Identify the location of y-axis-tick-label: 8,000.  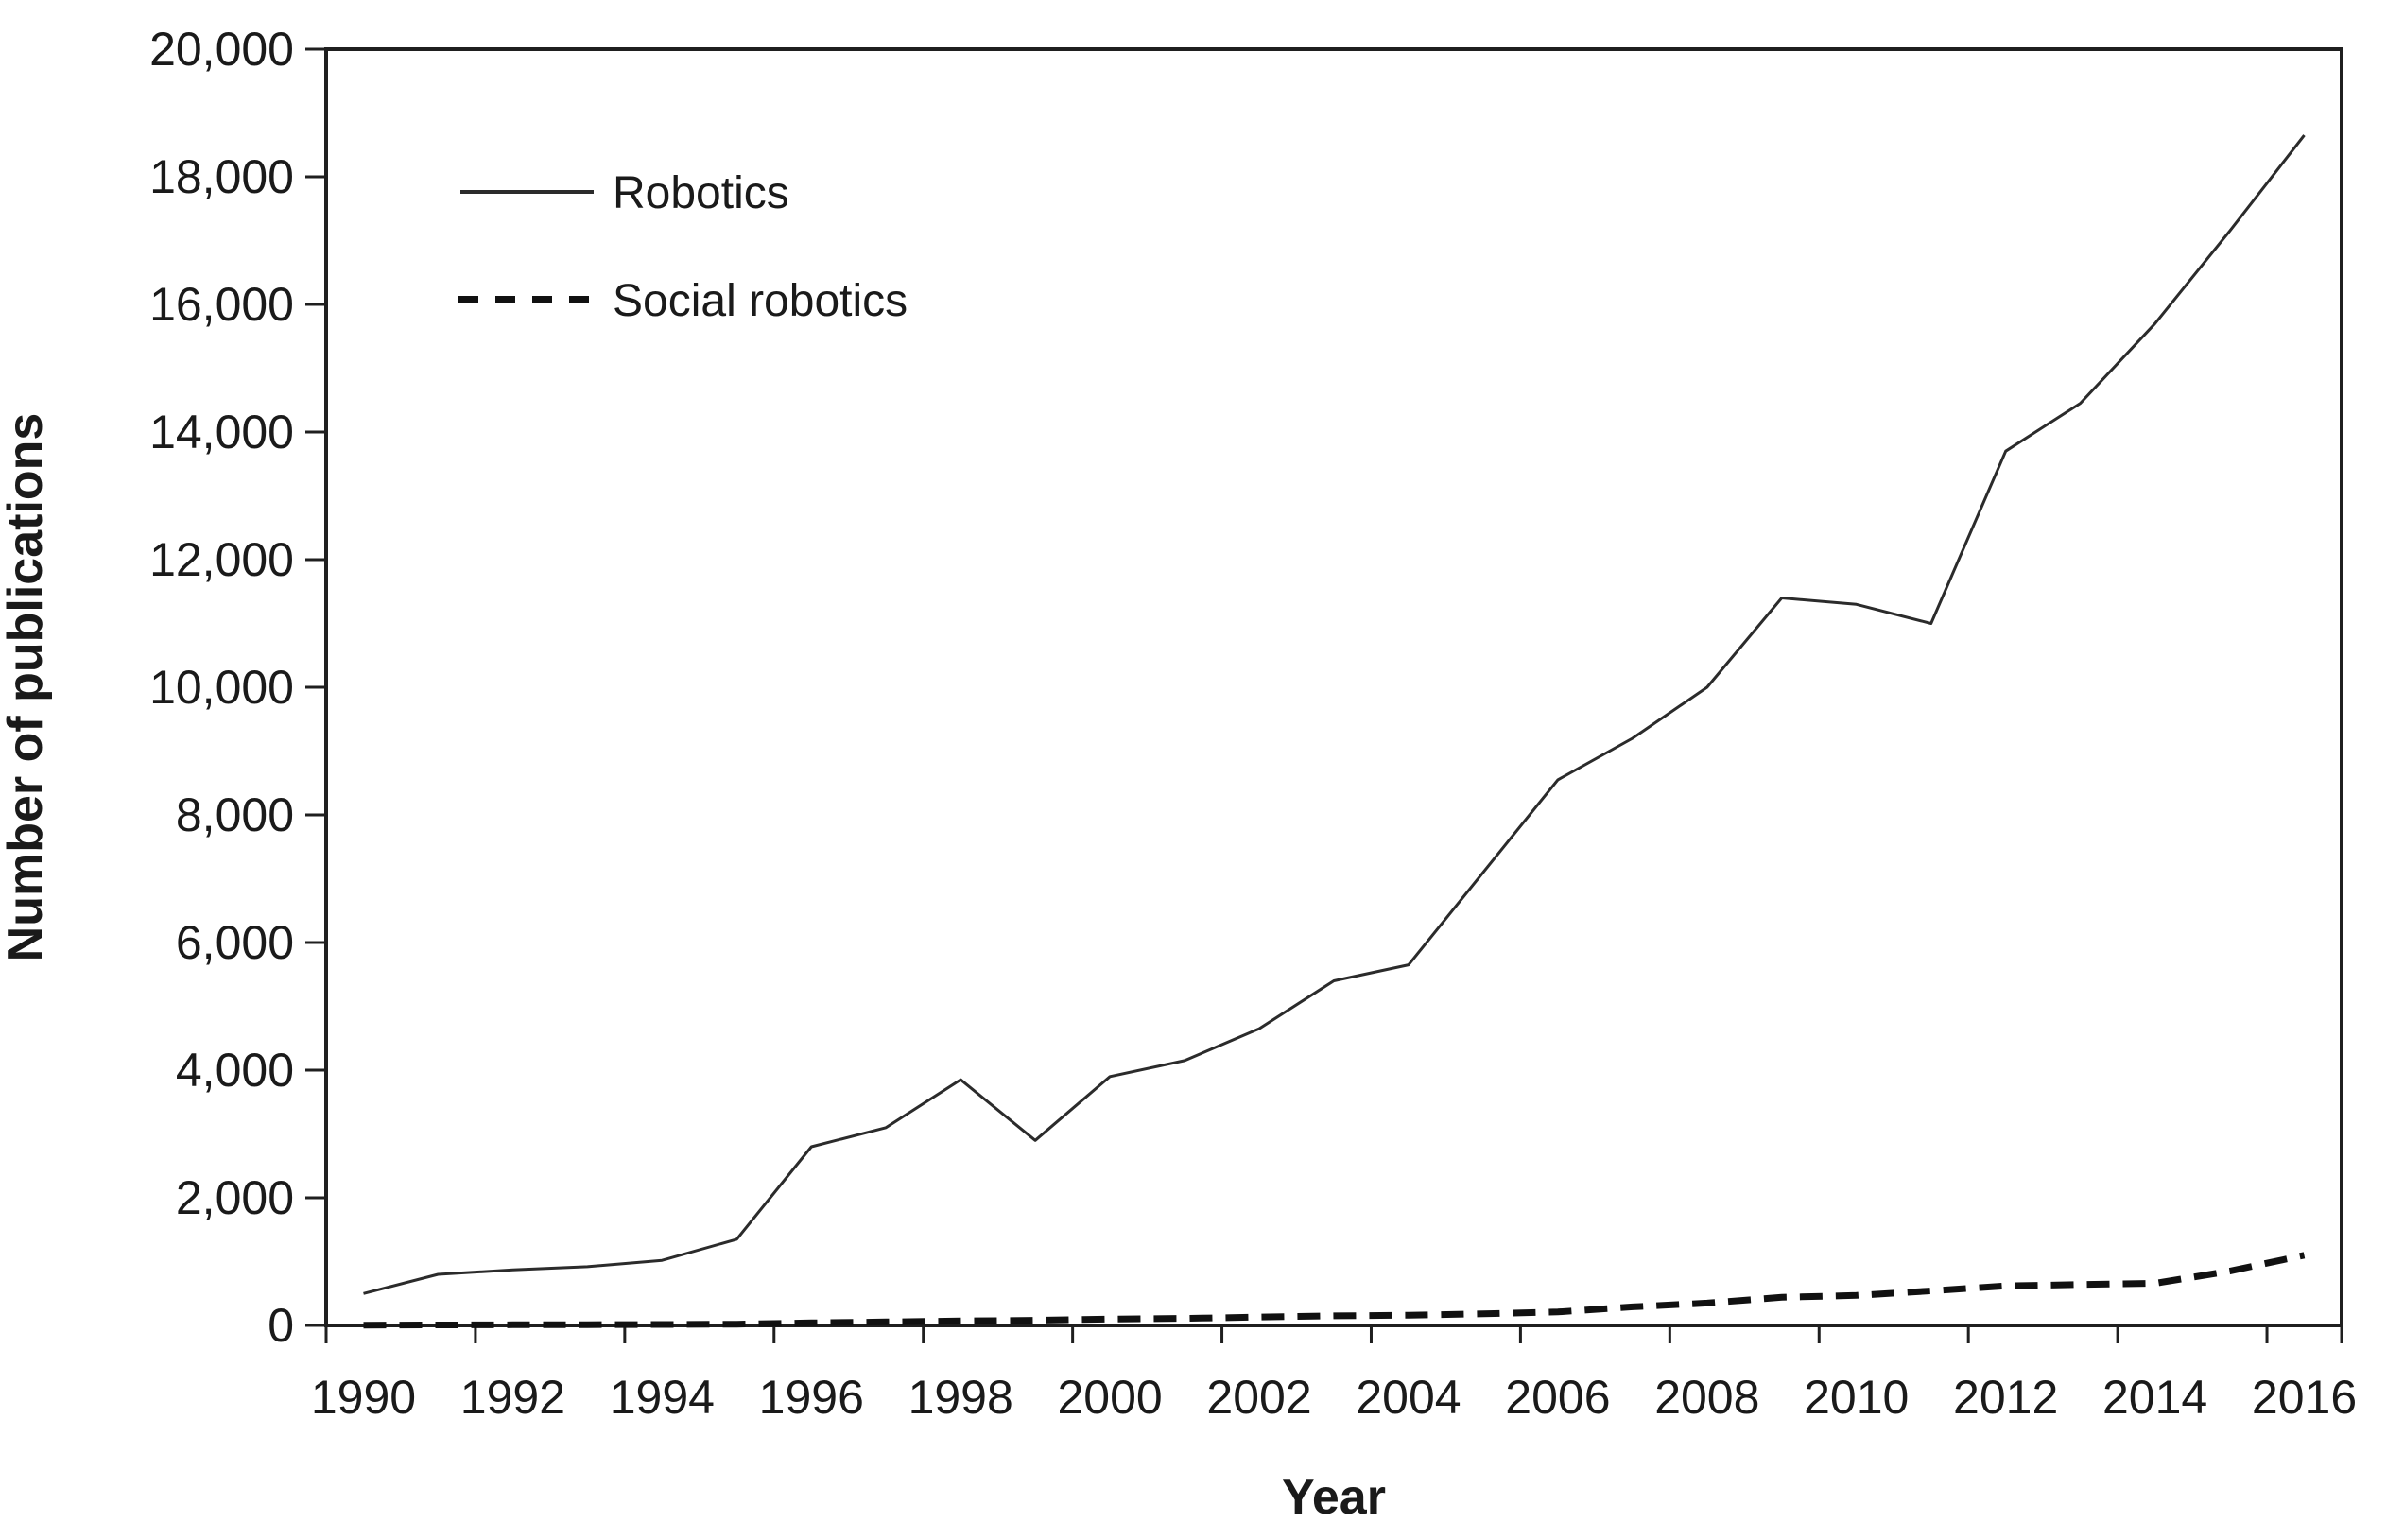
(235, 814).